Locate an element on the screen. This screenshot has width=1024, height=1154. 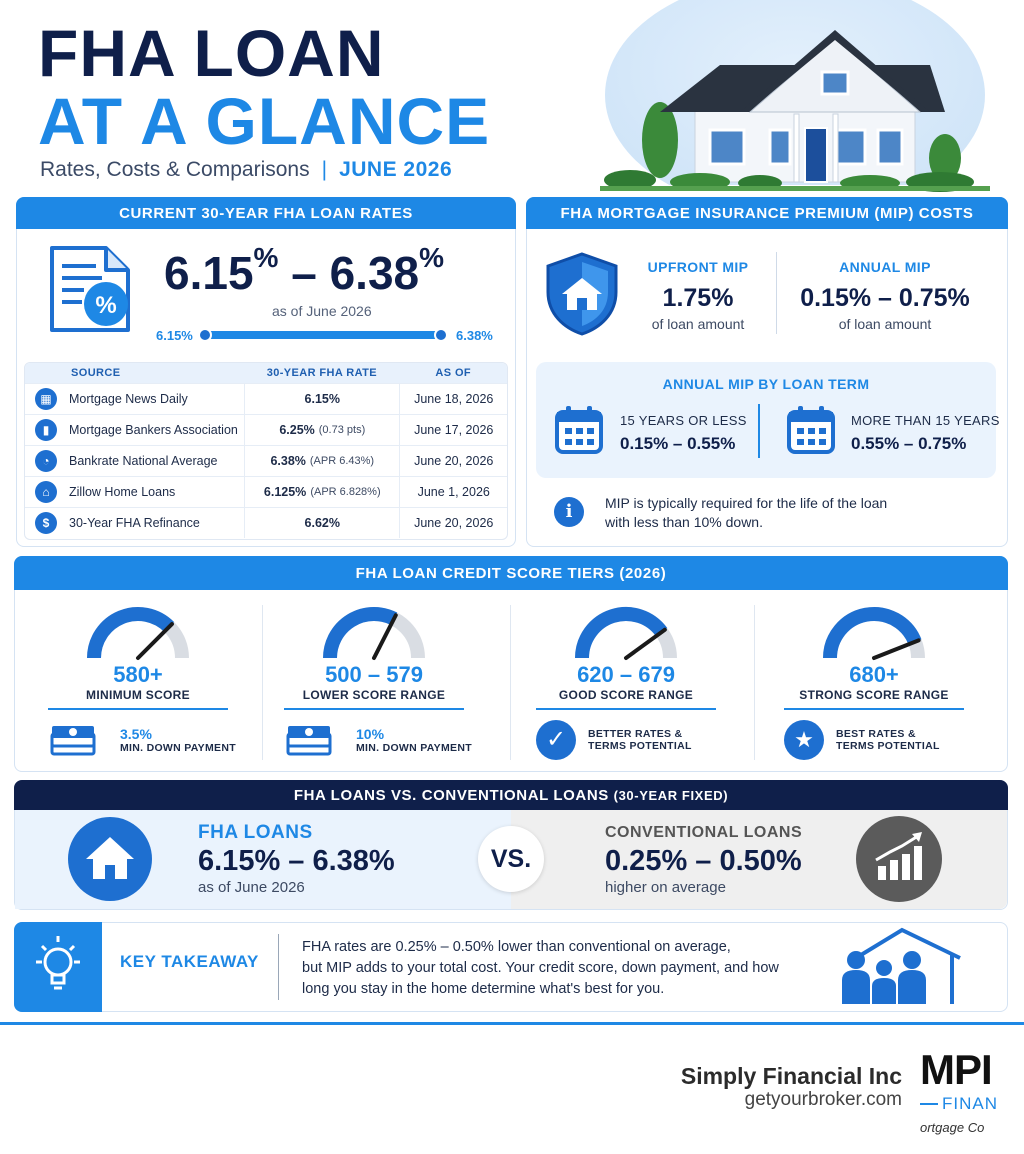
lightbulb-panel is located at coordinates (58, 967).